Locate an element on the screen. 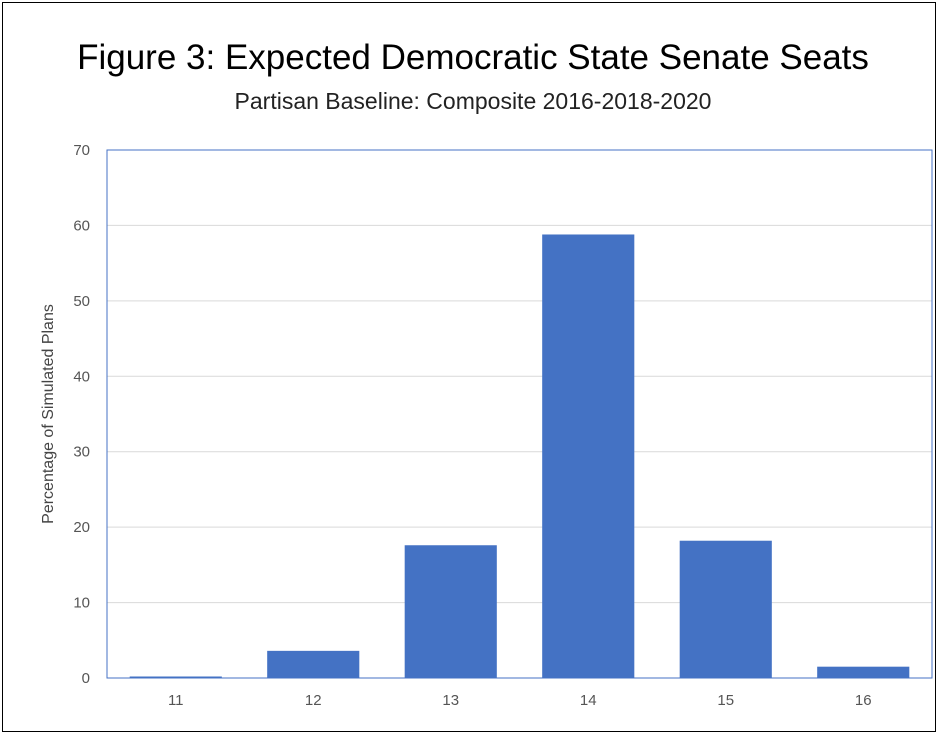 Image resolution: width=940 pixels, height=732 pixels. x-tick-label: 15 is located at coordinates (725, 700).